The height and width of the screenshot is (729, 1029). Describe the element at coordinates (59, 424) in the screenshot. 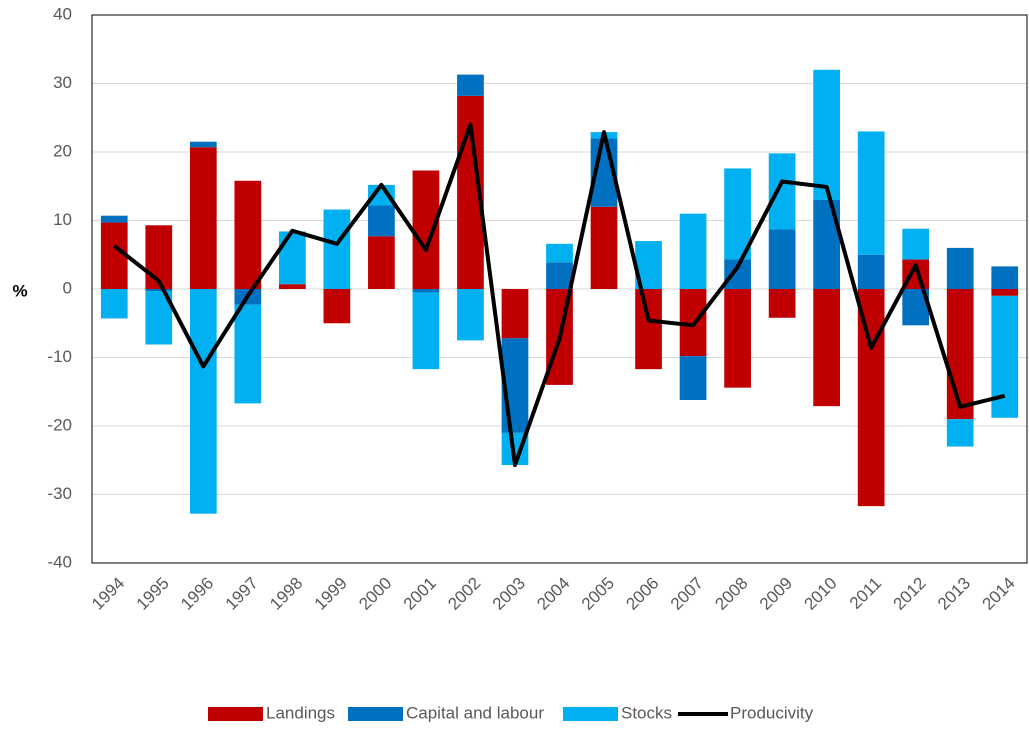

I see `y-tick-label: -20` at that location.